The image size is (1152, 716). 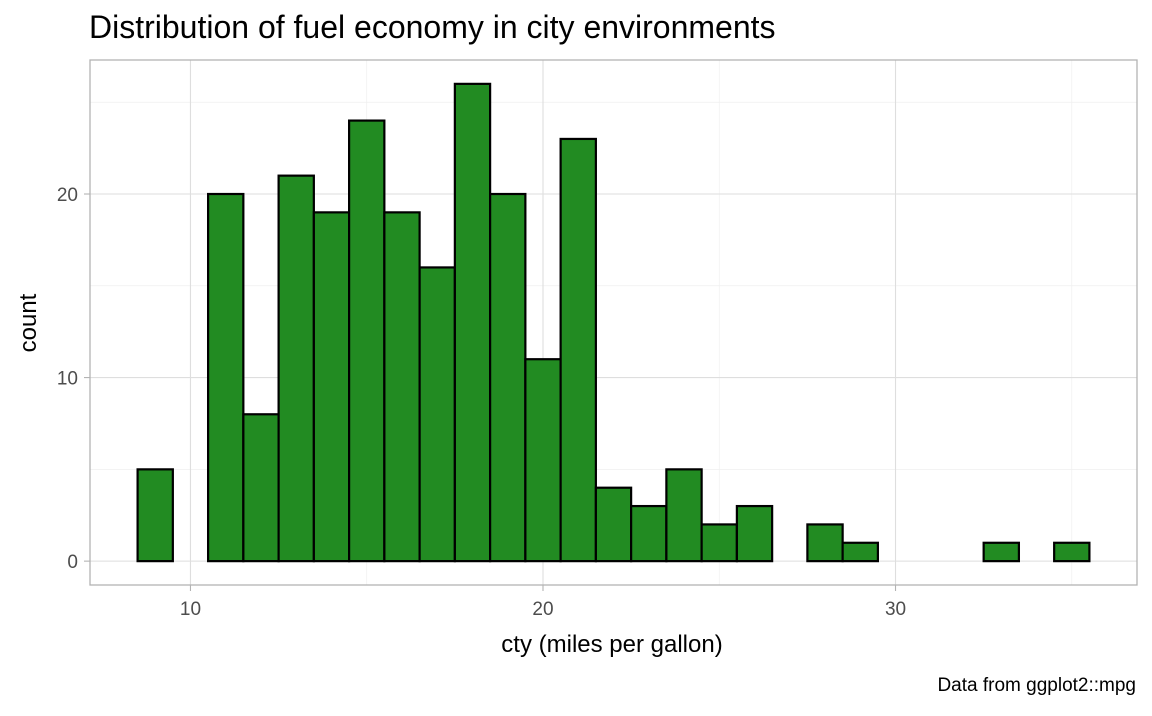 I want to click on x-tick-label: 10, so click(x=190, y=609).